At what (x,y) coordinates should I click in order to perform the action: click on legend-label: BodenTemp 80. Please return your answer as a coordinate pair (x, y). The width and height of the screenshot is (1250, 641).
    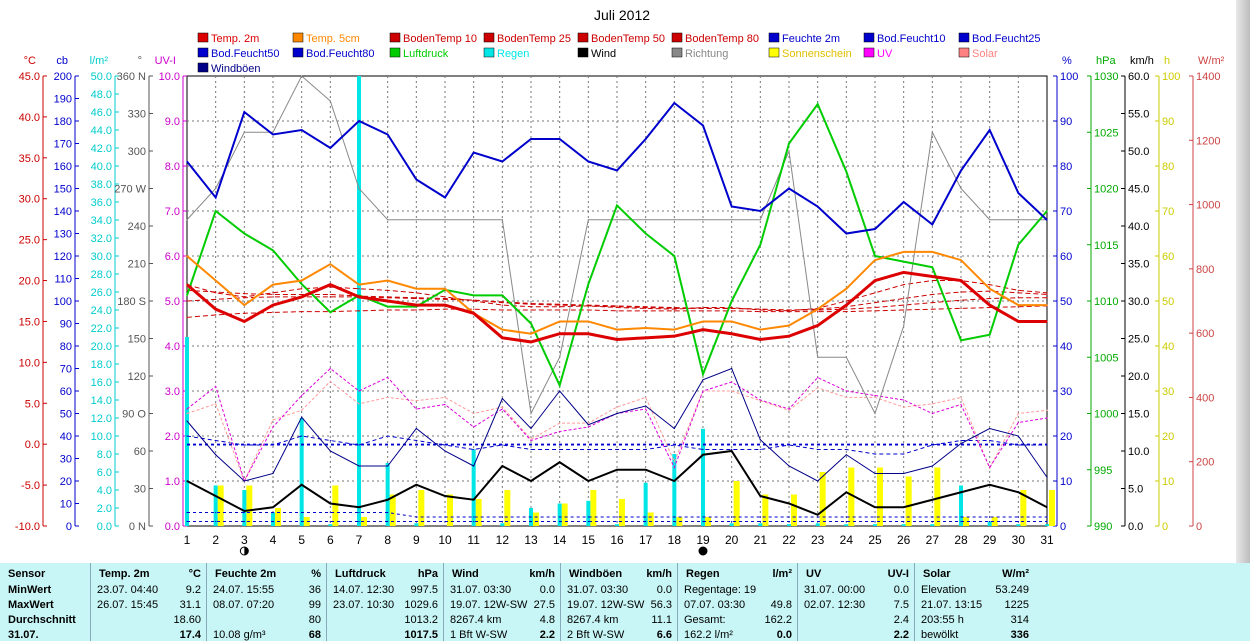
    Looking at the image, I should click on (722, 39).